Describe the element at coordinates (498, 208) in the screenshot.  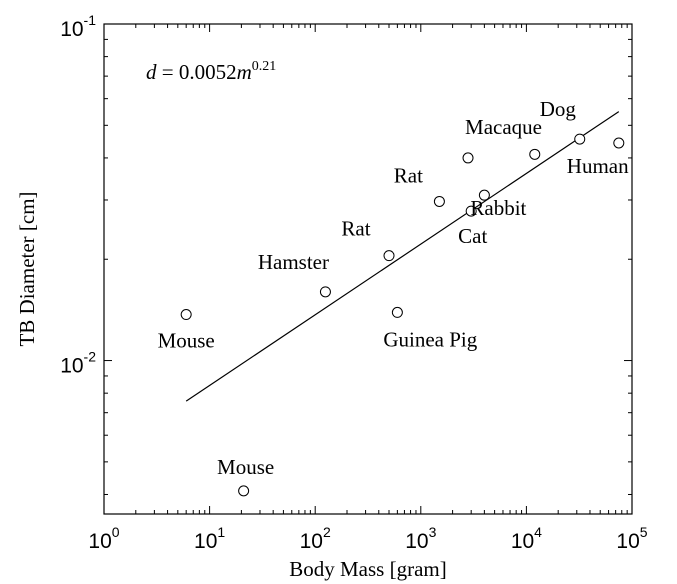
I see `point-label: Rabbit` at that location.